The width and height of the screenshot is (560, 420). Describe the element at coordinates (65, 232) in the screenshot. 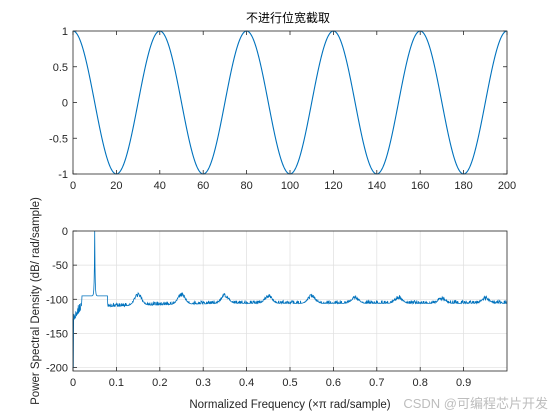

I see `bottom-y-tick-label: 0` at that location.